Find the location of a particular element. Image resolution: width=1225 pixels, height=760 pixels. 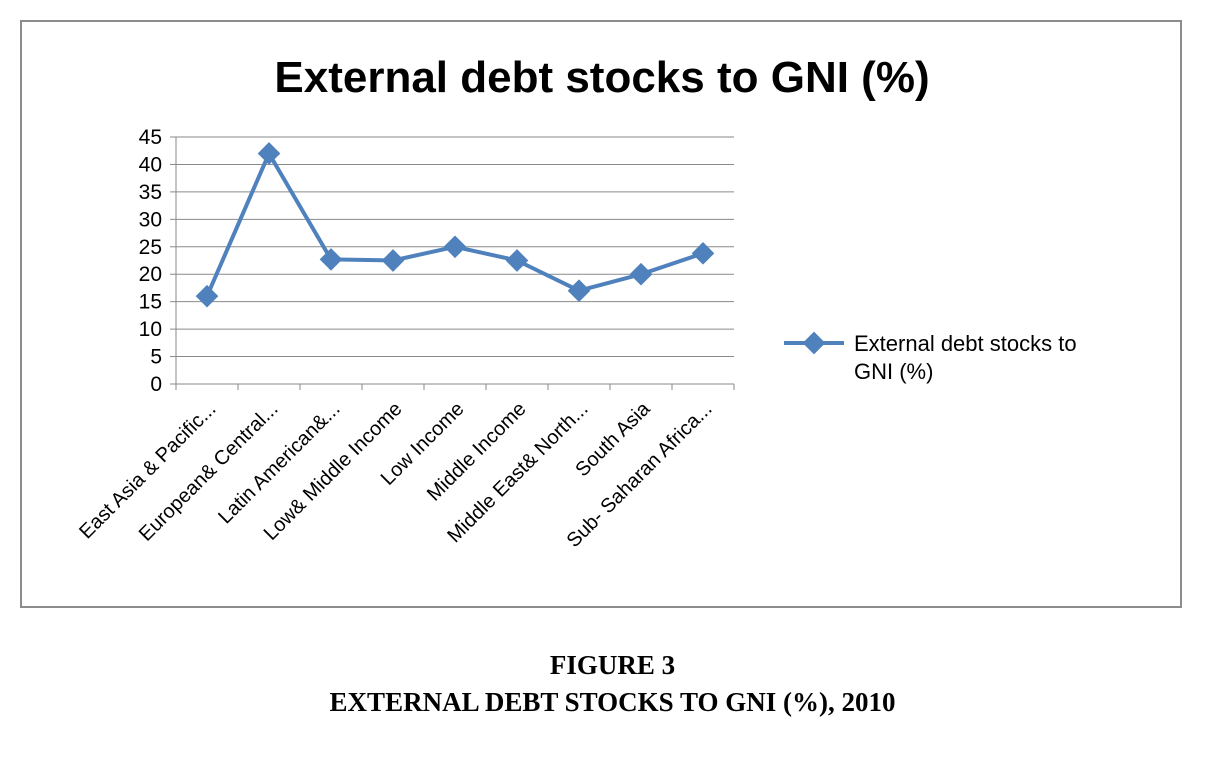

legend-diamond-marker is located at coordinates (814, 343).